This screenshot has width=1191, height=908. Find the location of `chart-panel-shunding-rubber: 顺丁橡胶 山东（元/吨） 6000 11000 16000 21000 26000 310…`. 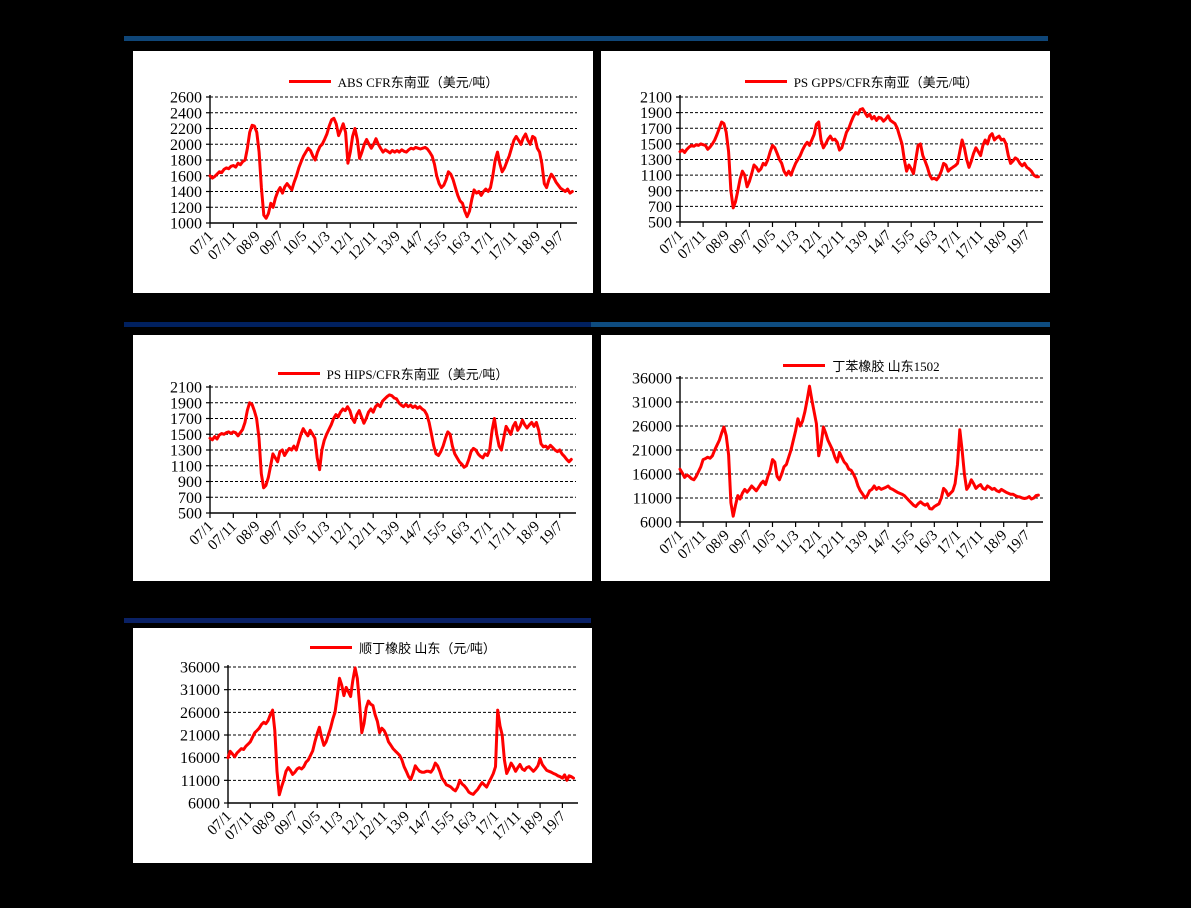

chart-panel-shunding-rubber: 顺丁橡胶 山东（元/吨） 6000 11000 16000 21000 26000 310… is located at coordinates (362, 745).